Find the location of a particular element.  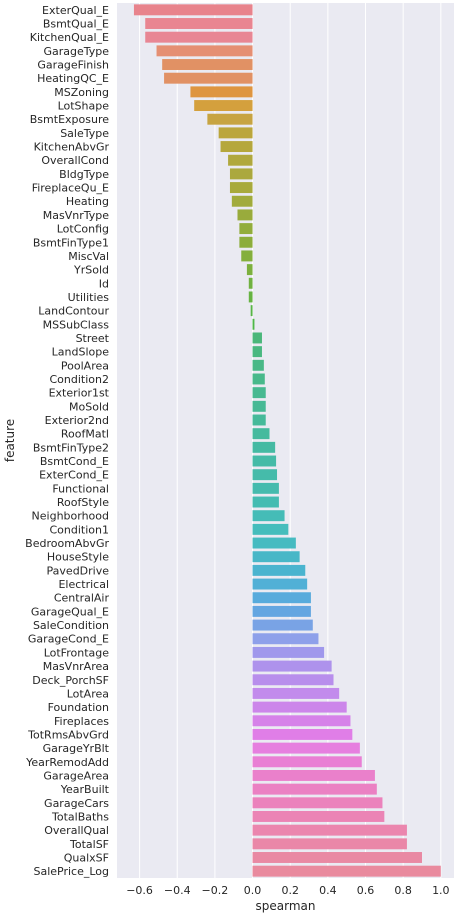

y-tick-label: RoofMatl is located at coordinates (85, 434).